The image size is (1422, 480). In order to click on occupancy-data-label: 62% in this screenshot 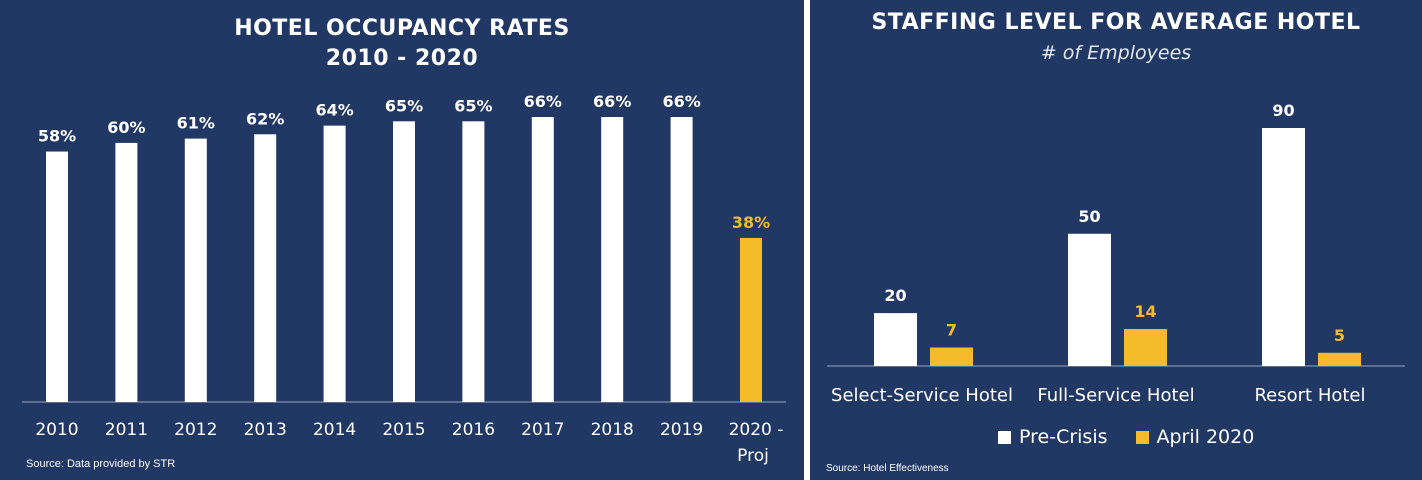, I will do `click(265, 118)`.